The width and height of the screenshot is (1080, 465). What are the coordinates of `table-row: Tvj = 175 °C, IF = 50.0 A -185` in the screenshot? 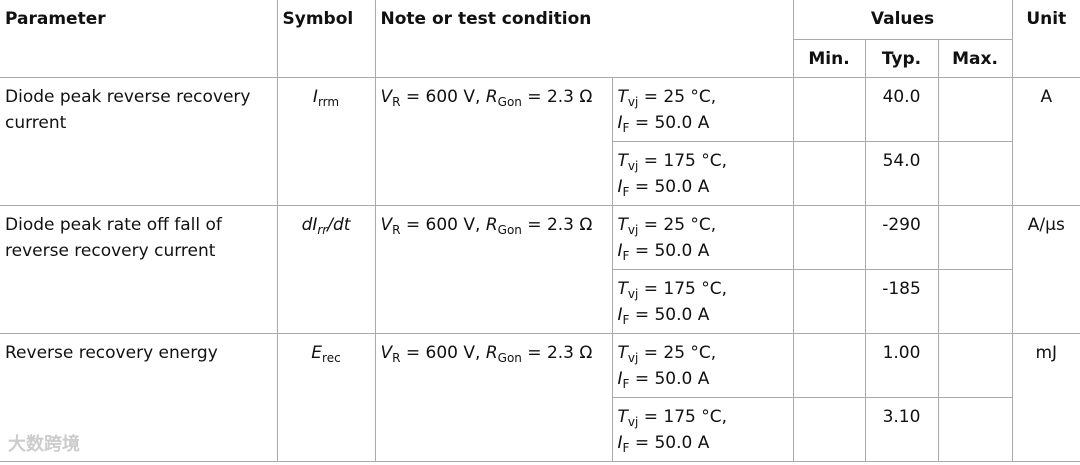 It's located at (540, 301).